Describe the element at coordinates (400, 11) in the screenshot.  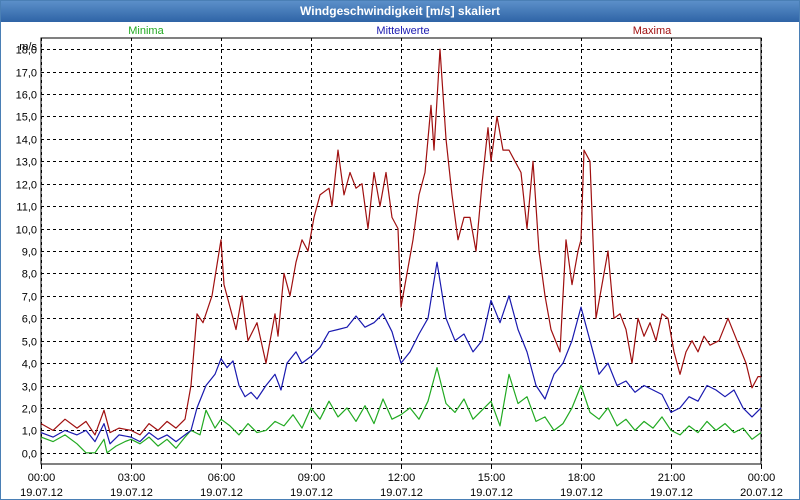
I see `window-title: Windgeschwindigkeit [m/s] skaliert` at that location.